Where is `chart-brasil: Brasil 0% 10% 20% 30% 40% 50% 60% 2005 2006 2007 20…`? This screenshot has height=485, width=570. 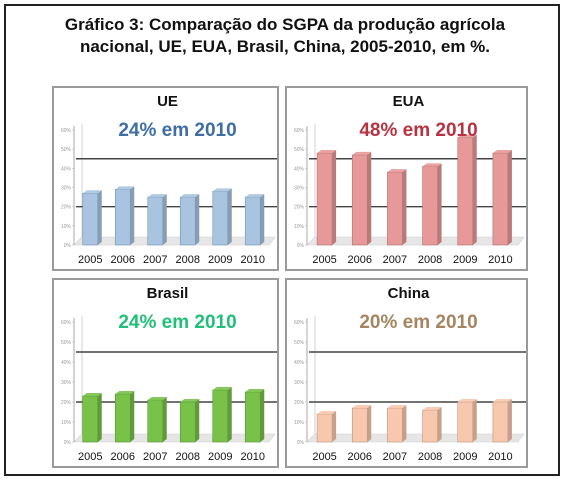
chart-brasil: Brasil 0% 10% 20% 30% 40% 50% 60% 2005 2006 2007 20… is located at coordinates (169, 374).